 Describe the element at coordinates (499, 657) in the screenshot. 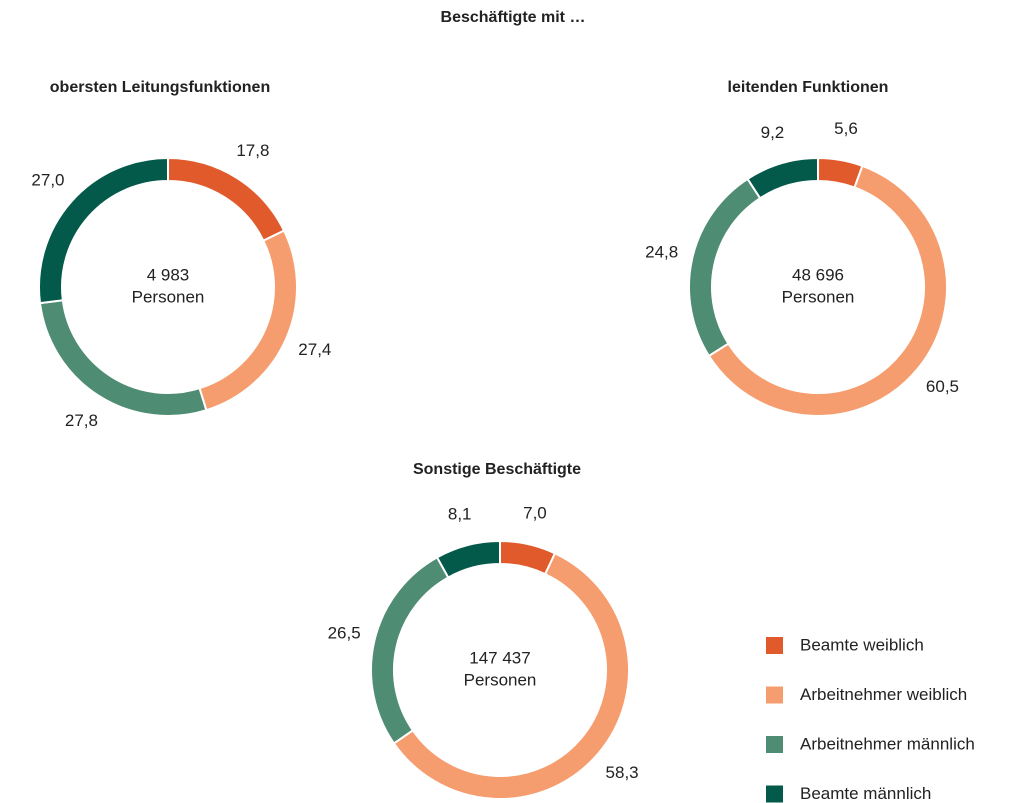

I see `center-label: 147 437` at that location.